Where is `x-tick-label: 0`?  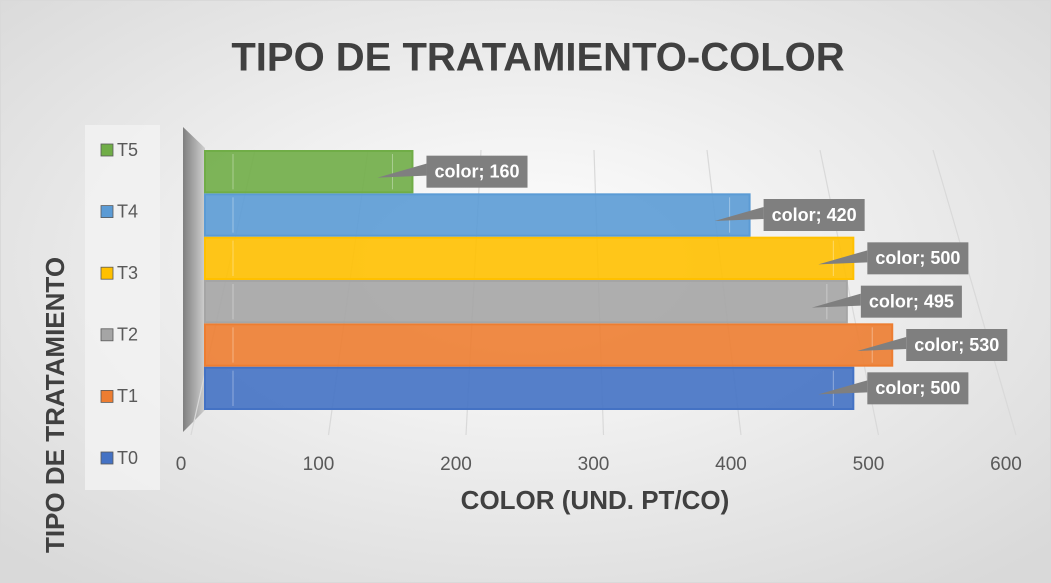 x-tick-label: 0 is located at coordinates (181, 464).